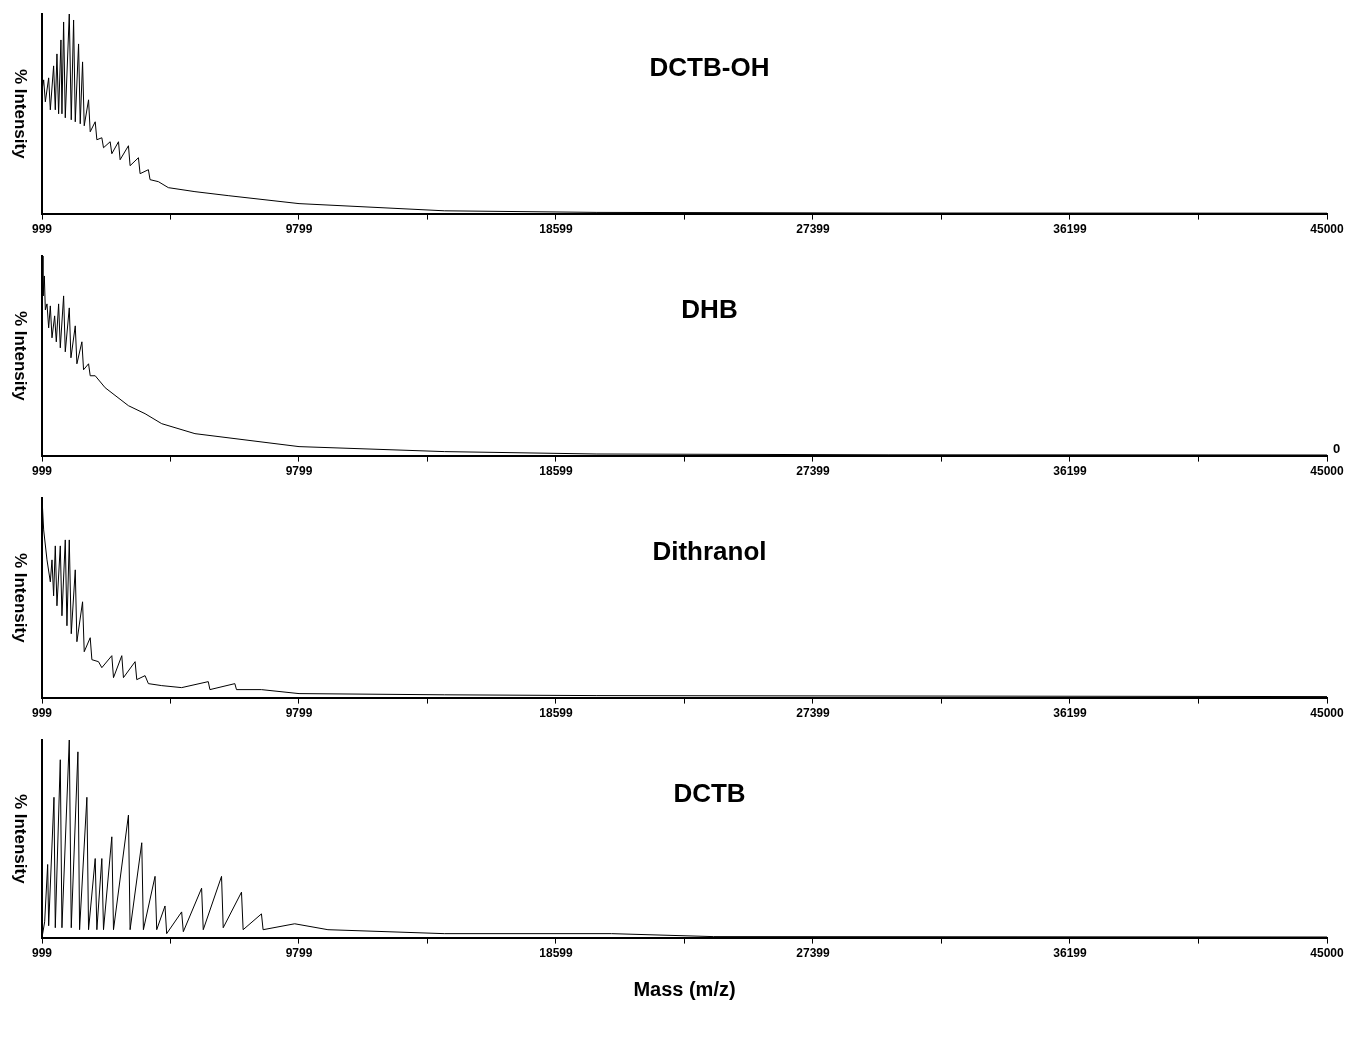 This screenshot has height=1037, width=1359. I want to click on text: DCTB, so click(709, 793).